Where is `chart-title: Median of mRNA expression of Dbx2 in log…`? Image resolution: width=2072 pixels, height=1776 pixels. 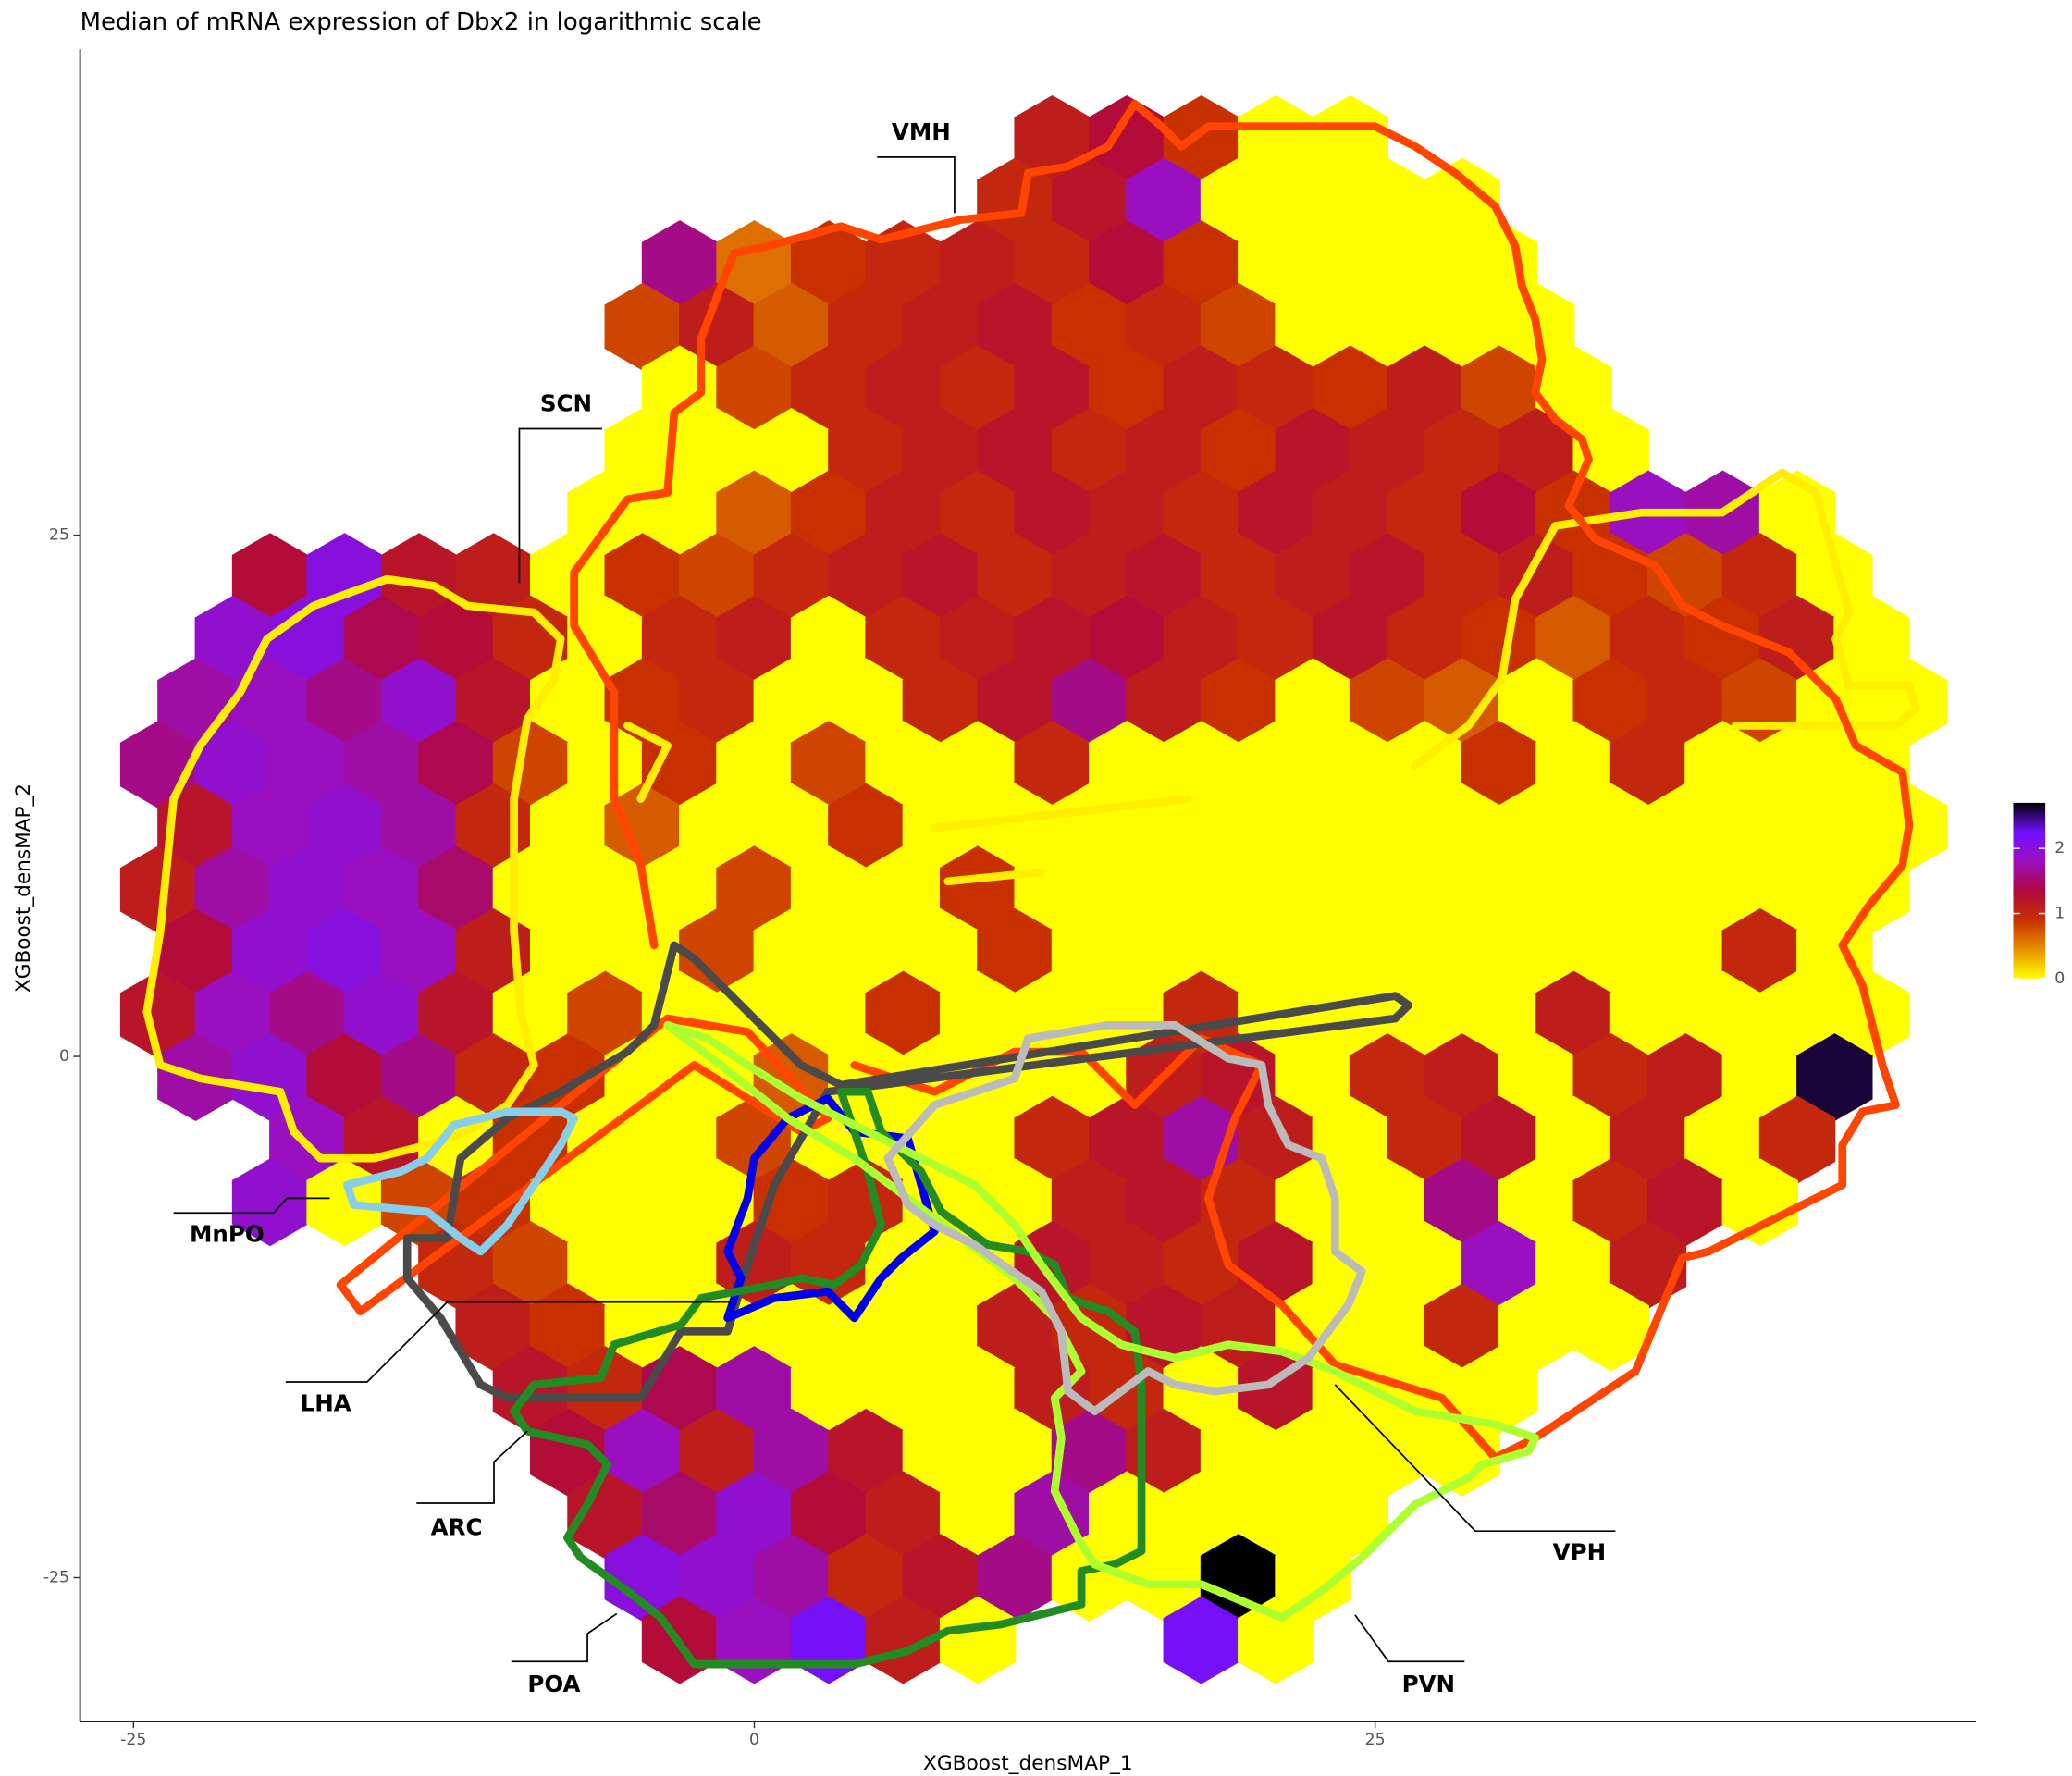
chart-title: Median of mRNA expression of Dbx2 in log… is located at coordinates (421, 22).